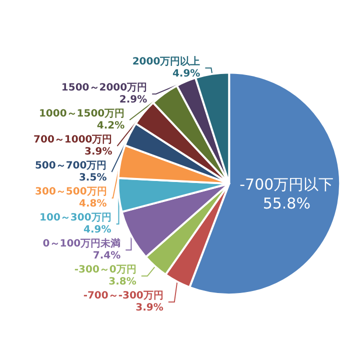  Describe the element at coordinates (81, 244) in the screenshot. I see `slice-label: 0～100万円未満` at that location.